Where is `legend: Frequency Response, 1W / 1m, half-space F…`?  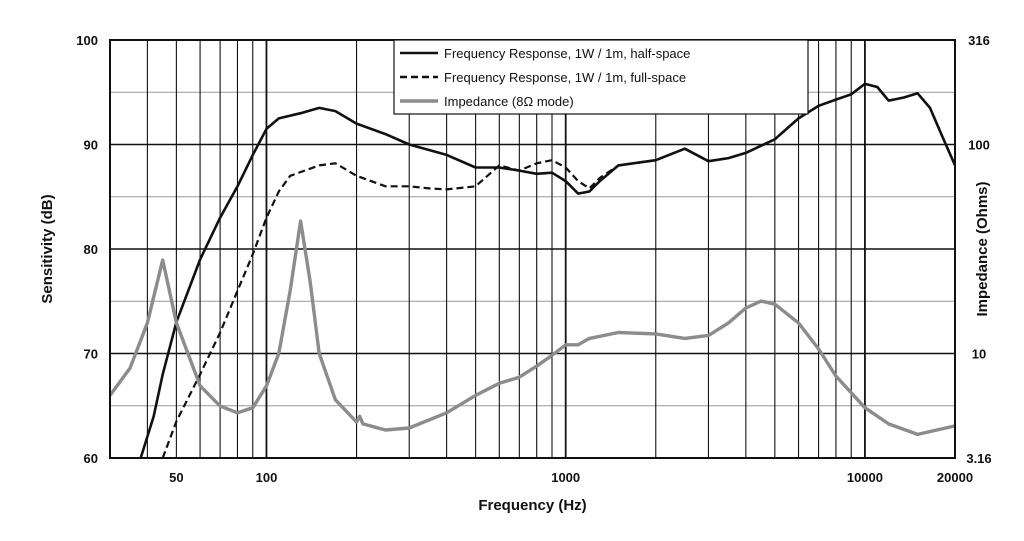
legend: Frequency Response, 1W / 1m, half-space F… is located at coordinates (601, 77).